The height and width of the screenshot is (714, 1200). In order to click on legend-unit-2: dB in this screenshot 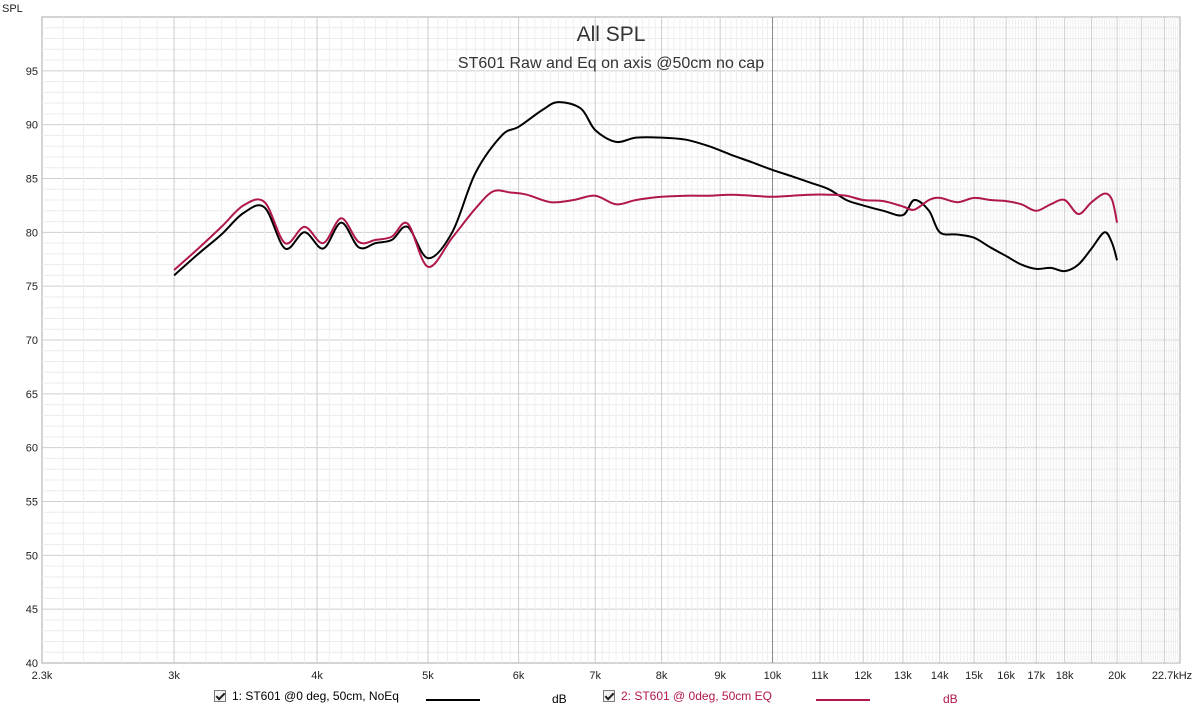, I will do `click(950, 699)`.